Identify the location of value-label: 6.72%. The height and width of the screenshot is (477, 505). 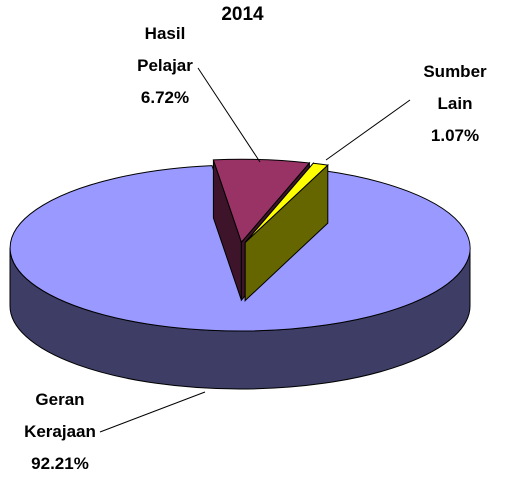
(165, 97).